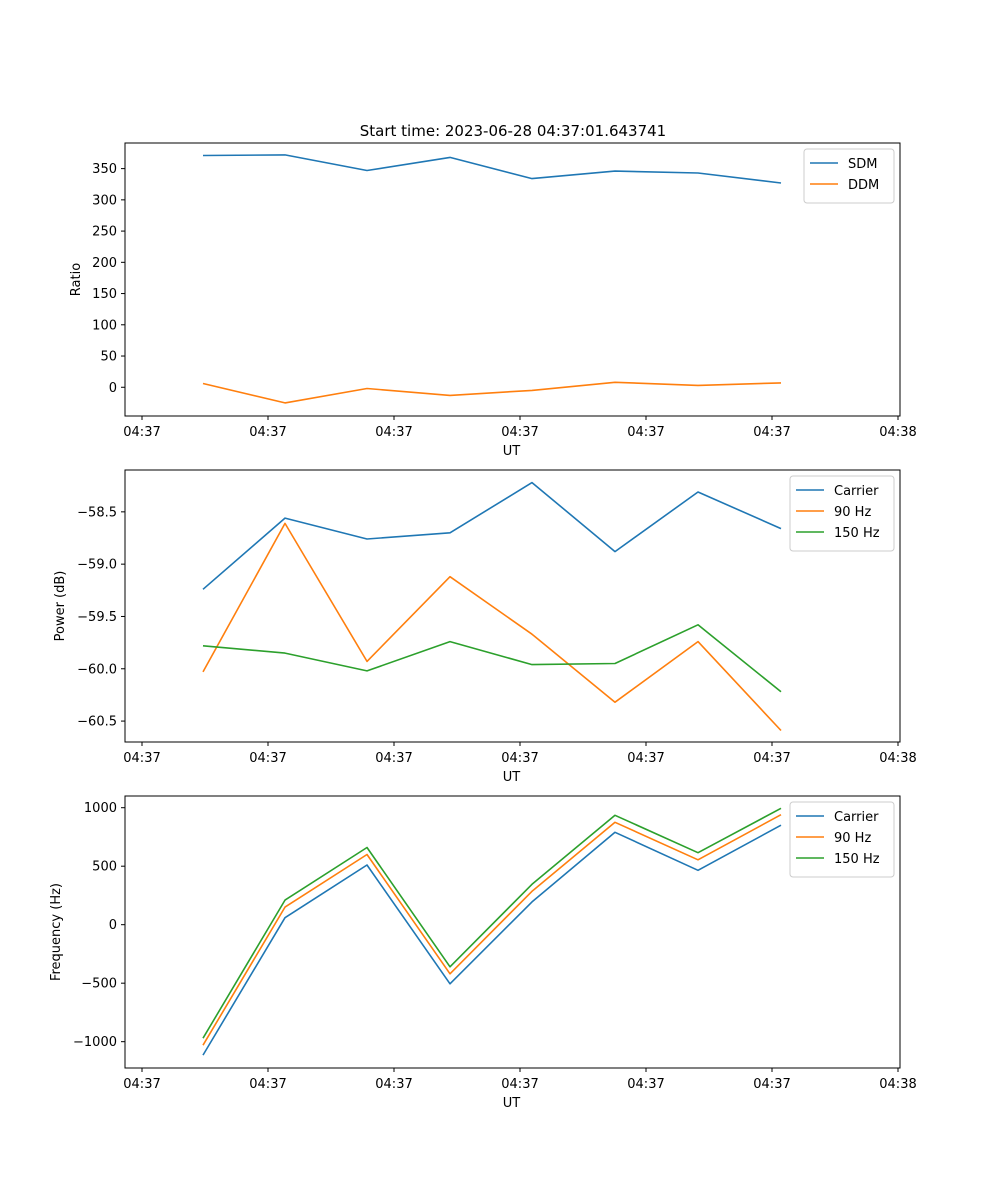 The height and width of the screenshot is (1200, 1000). What do you see at coordinates (104, 169) in the screenshot?
I see `y-tick-label: 350` at bounding box center [104, 169].